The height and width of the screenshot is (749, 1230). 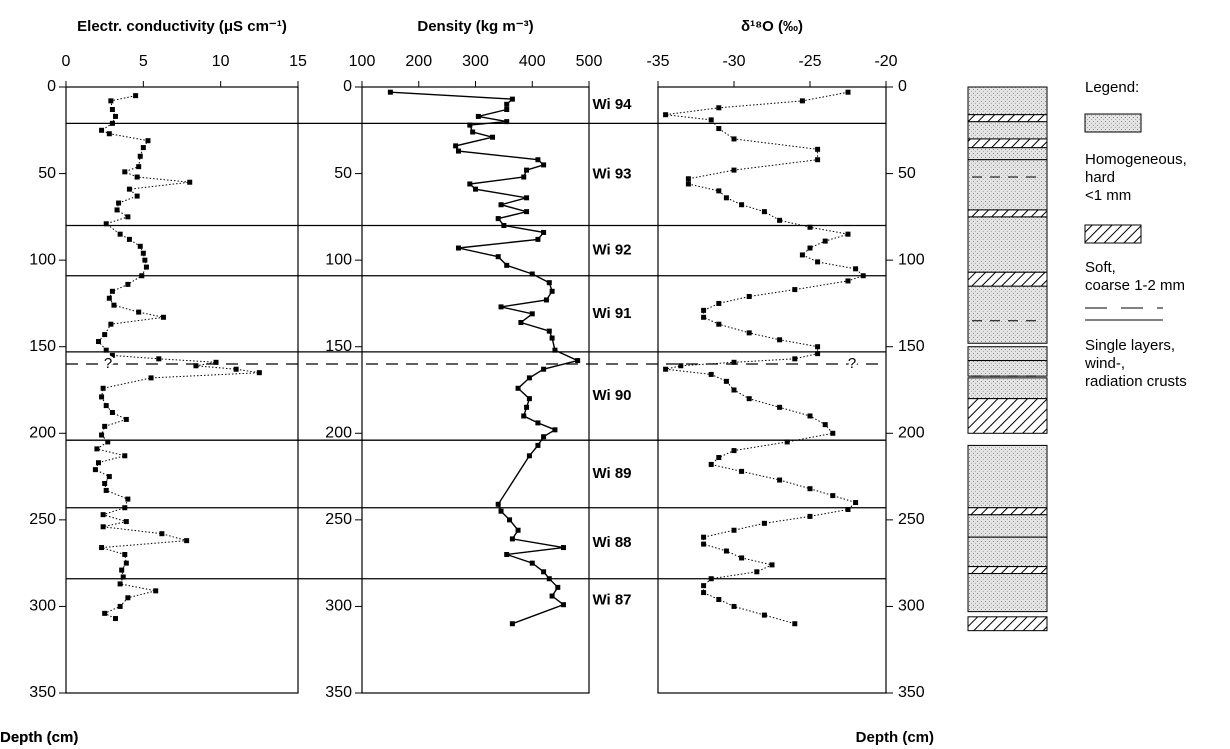 I want to click on year-label: Wi 89, so click(x=611, y=473).